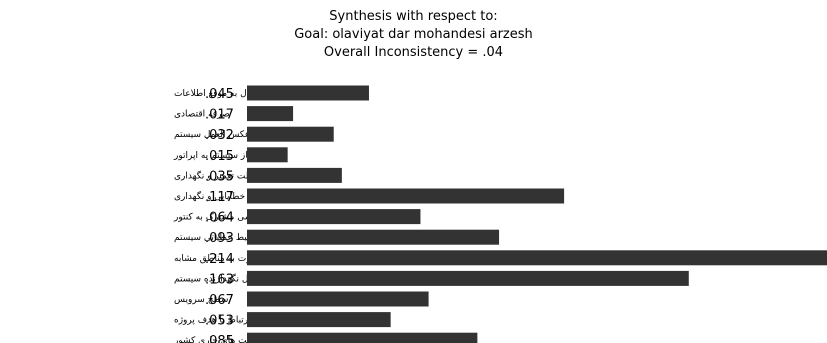 This screenshot has width=827, height=343. Describe the element at coordinates (237, 339) in the screenshot. I see `category-label: ارتباط با سیاست های جاری کشور` at that location.